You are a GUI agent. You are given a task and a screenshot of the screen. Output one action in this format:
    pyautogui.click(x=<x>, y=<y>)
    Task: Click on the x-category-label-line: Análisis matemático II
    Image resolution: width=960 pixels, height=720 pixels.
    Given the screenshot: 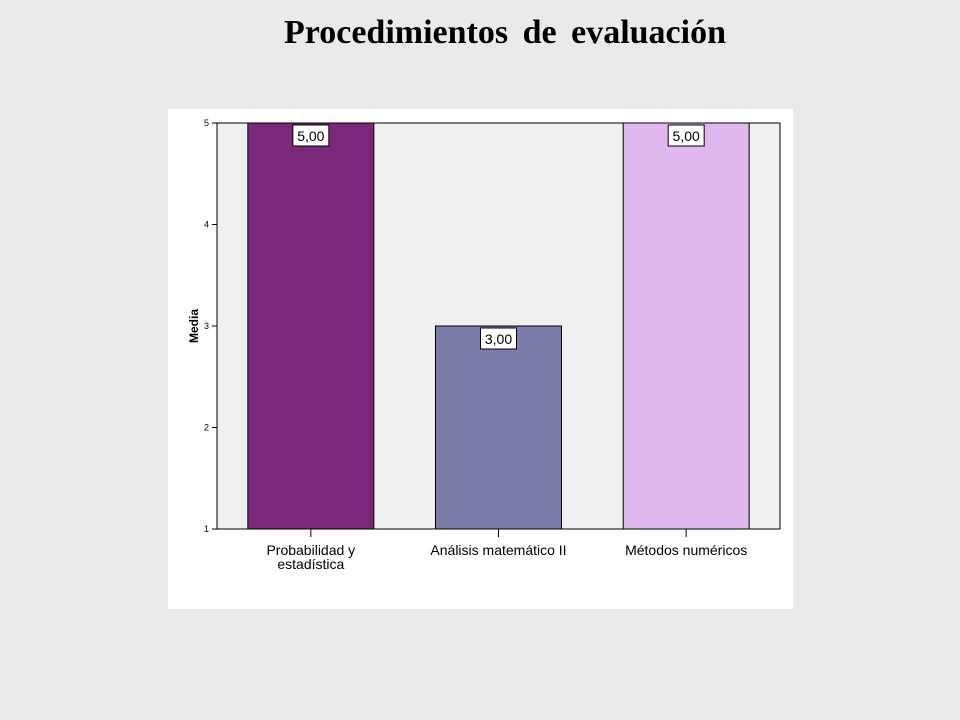 What is the action you would take?
    pyautogui.click(x=498, y=550)
    